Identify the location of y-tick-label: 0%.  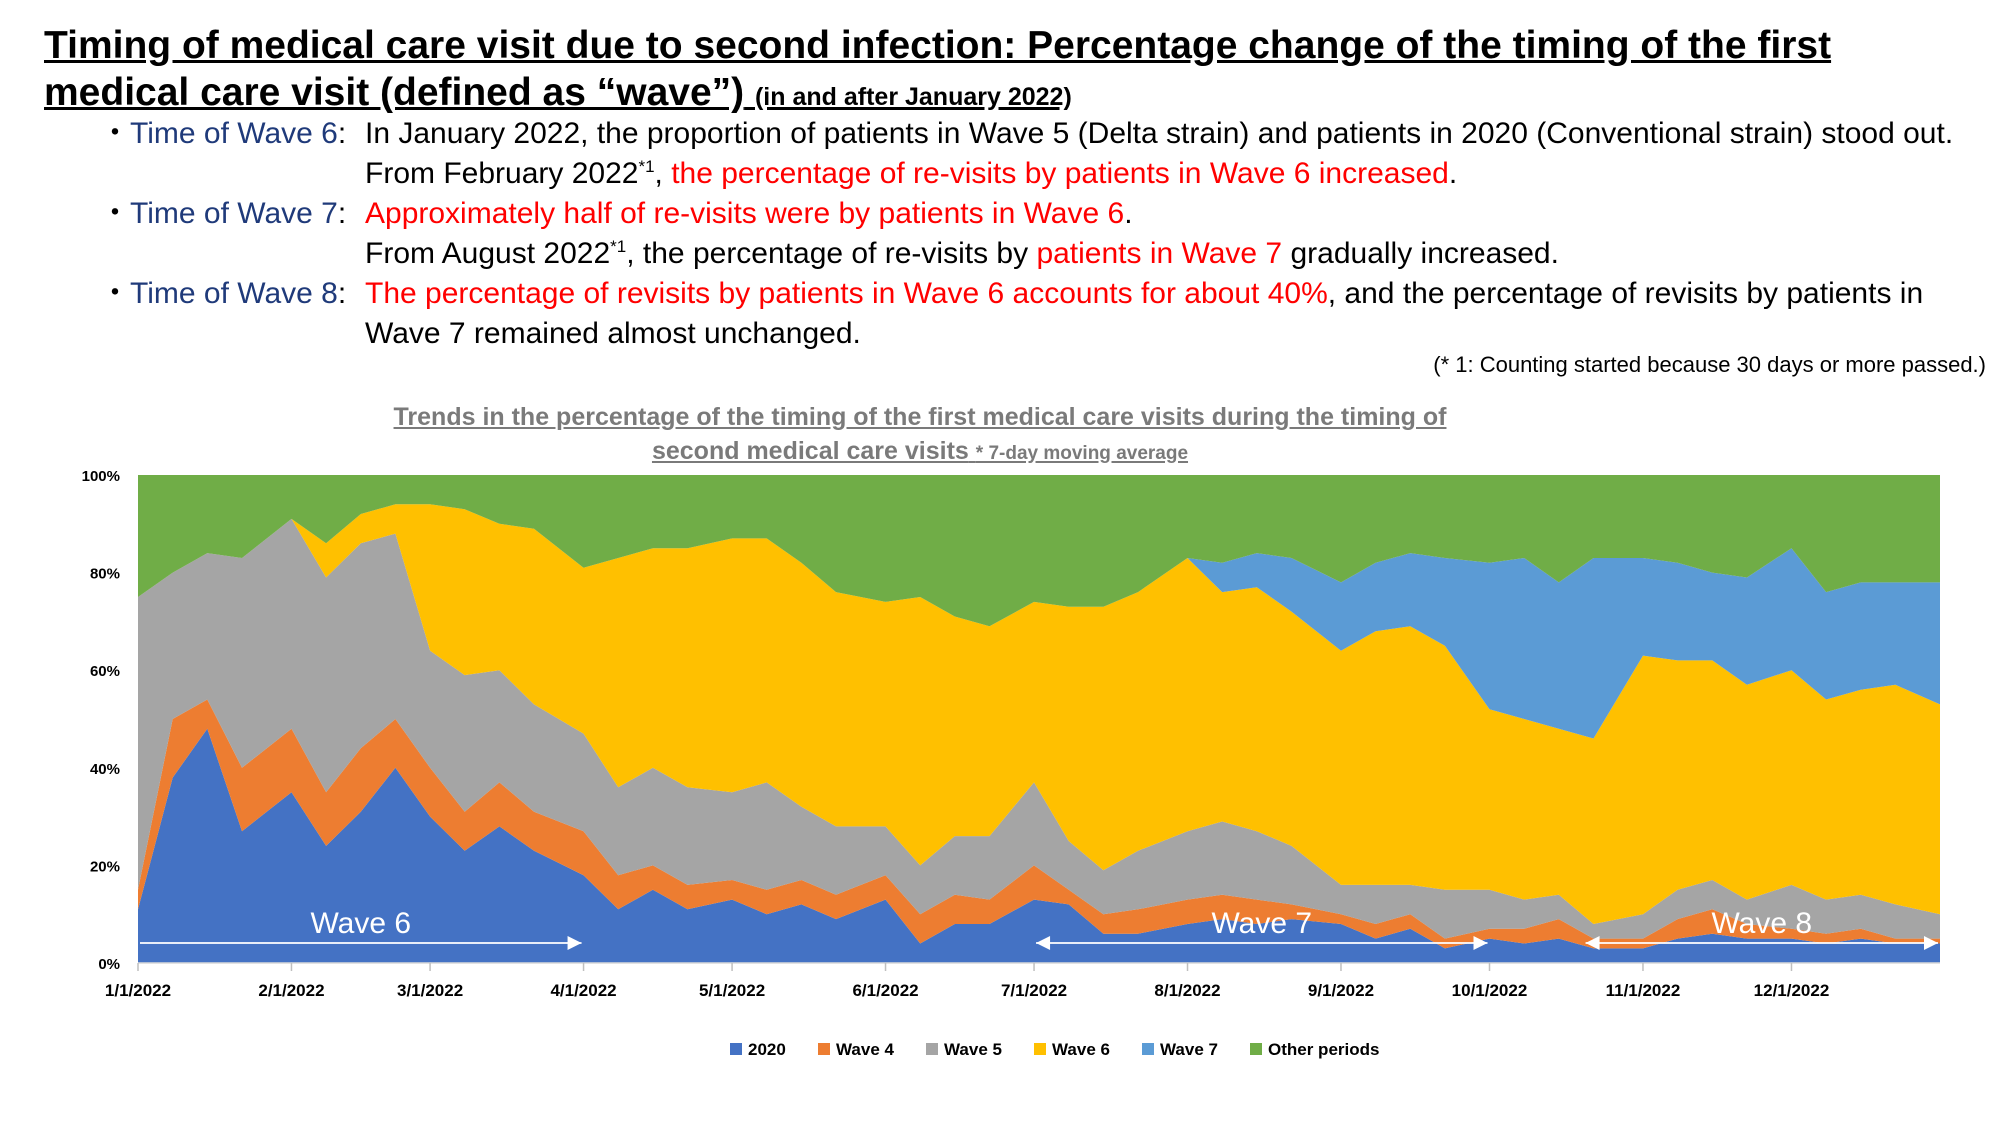
(109, 964).